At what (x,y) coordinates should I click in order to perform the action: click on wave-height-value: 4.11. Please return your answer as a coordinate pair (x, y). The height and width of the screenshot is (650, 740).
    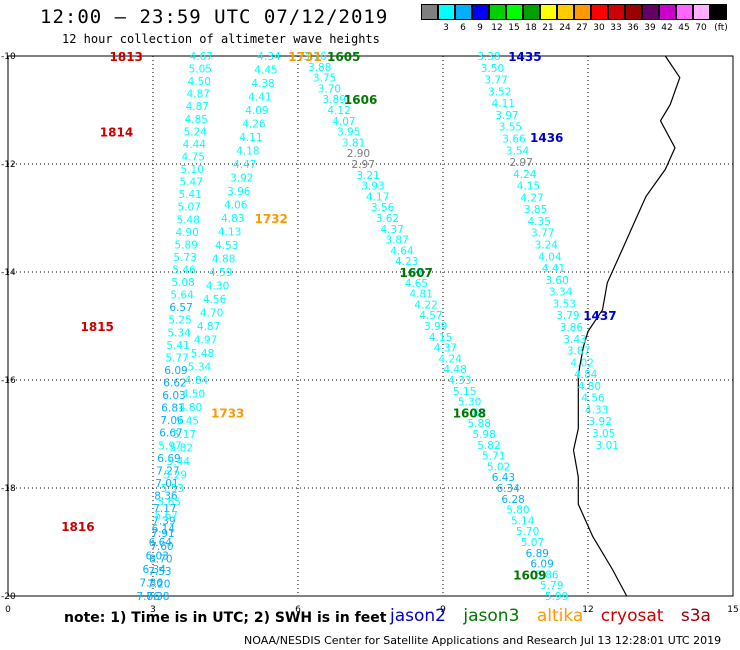
    Looking at the image, I should click on (503, 104).